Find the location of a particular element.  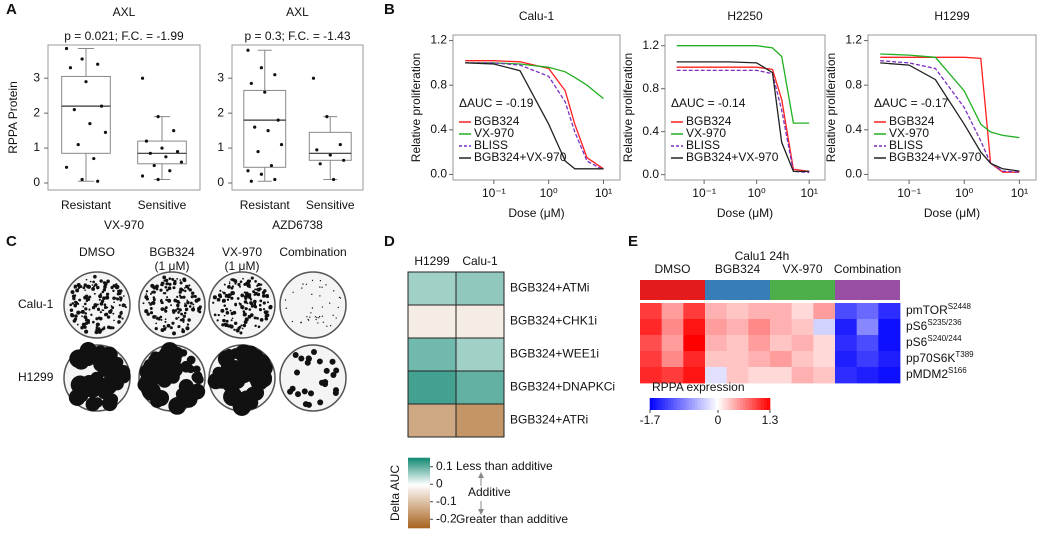

y-axis-label: Relative proliferation is located at coordinates (628, 107).